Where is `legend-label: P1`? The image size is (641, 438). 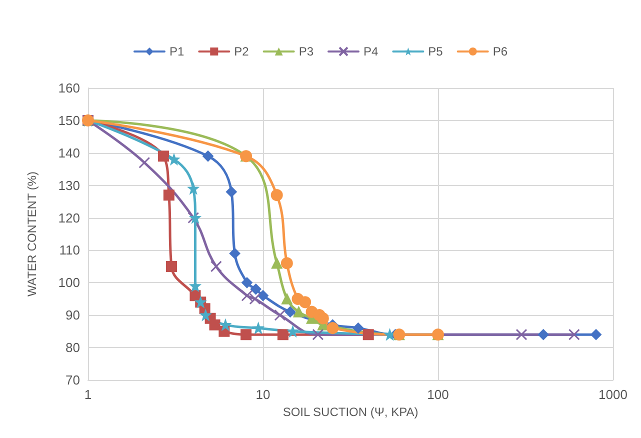
legend-label: P1 is located at coordinates (176, 51).